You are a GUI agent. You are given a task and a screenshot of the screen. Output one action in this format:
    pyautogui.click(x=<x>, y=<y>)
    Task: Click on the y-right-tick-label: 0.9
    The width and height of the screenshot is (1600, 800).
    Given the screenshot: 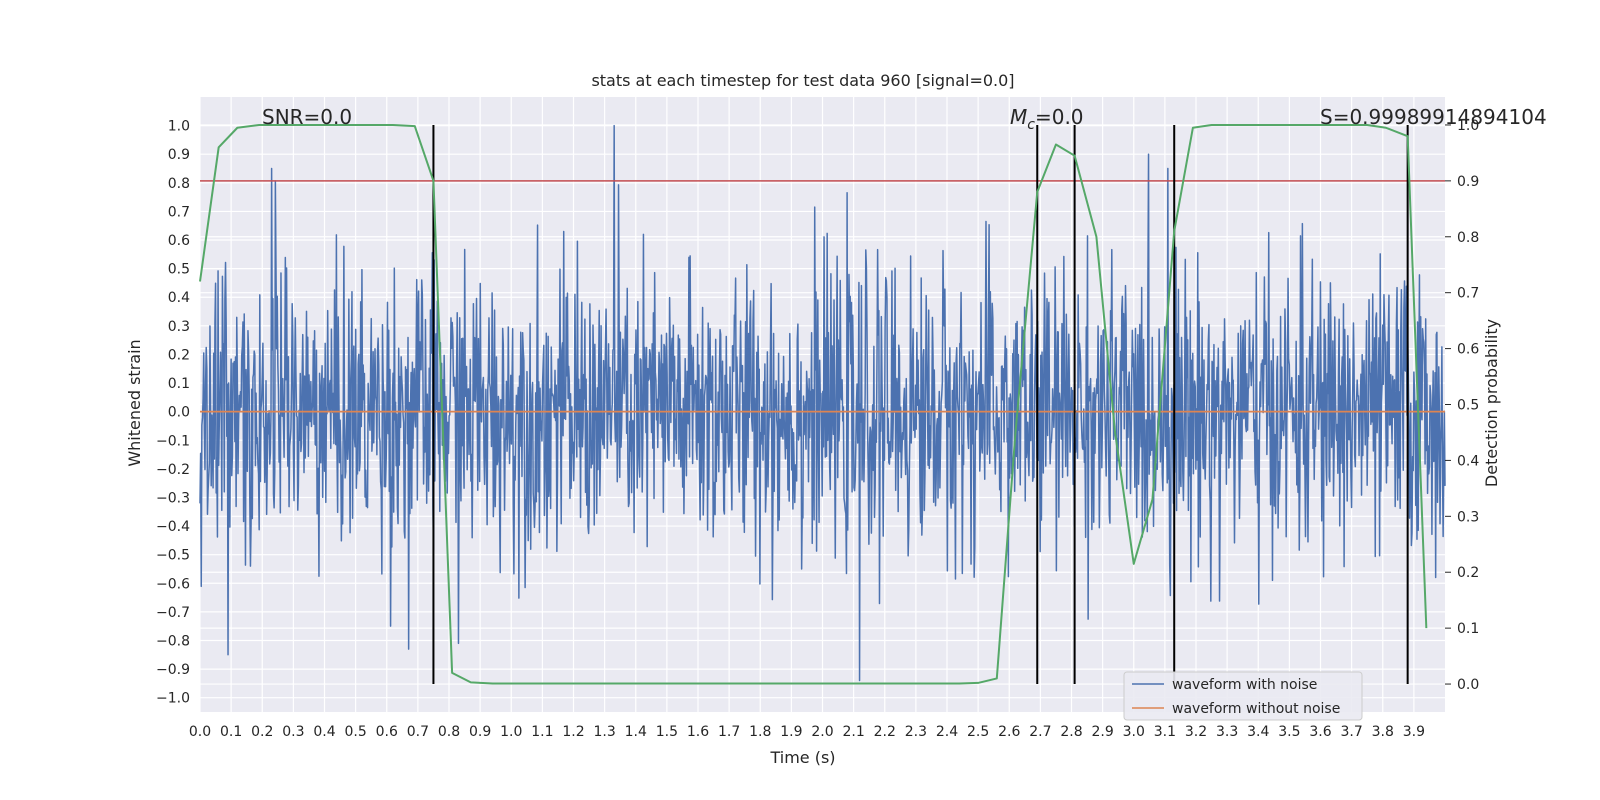 What is the action you would take?
    pyautogui.click(x=1468, y=182)
    